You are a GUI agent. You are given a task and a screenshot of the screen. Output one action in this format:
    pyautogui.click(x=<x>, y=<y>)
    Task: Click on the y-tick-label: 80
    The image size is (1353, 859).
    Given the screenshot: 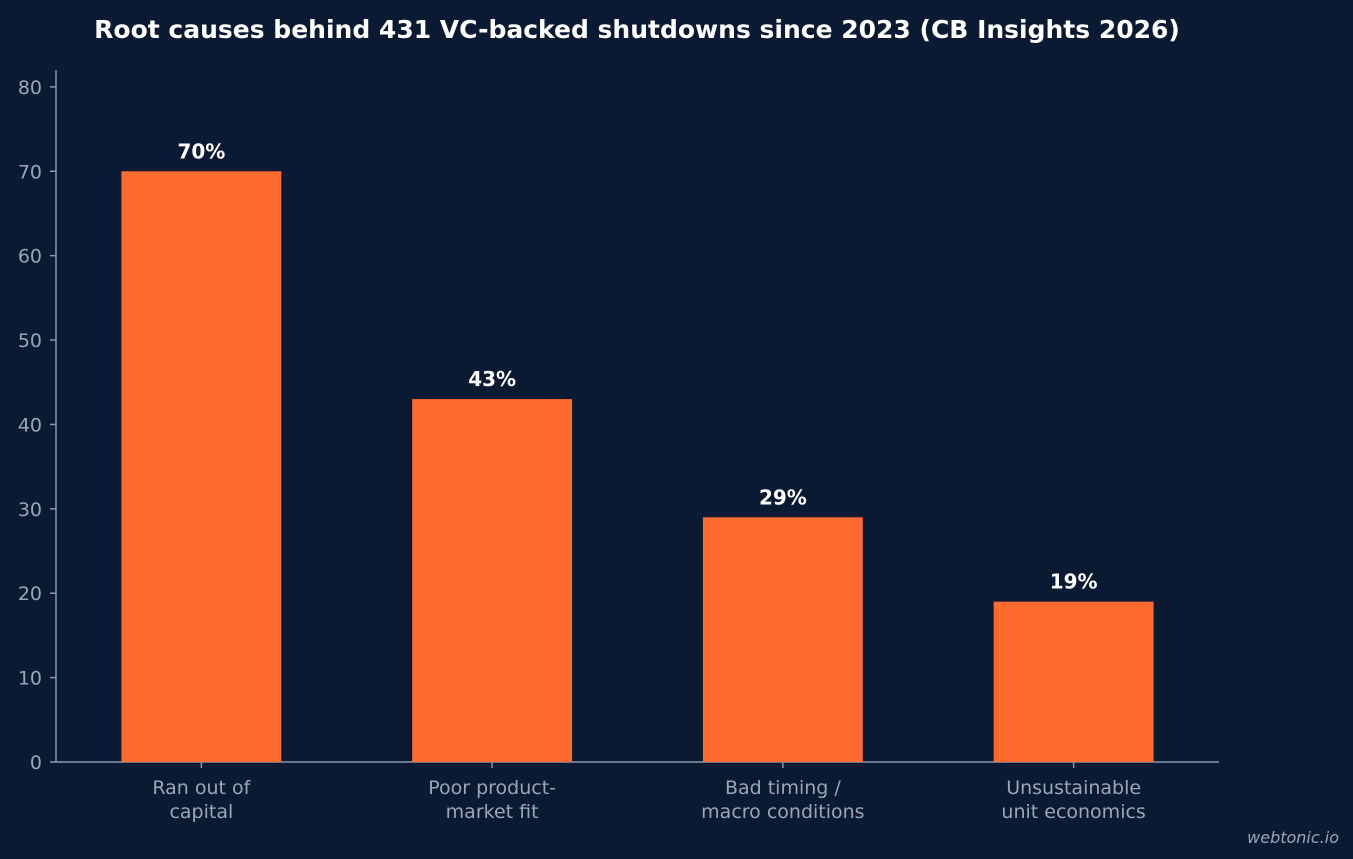 What is the action you would take?
    pyautogui.click(x=30, y=88)
    